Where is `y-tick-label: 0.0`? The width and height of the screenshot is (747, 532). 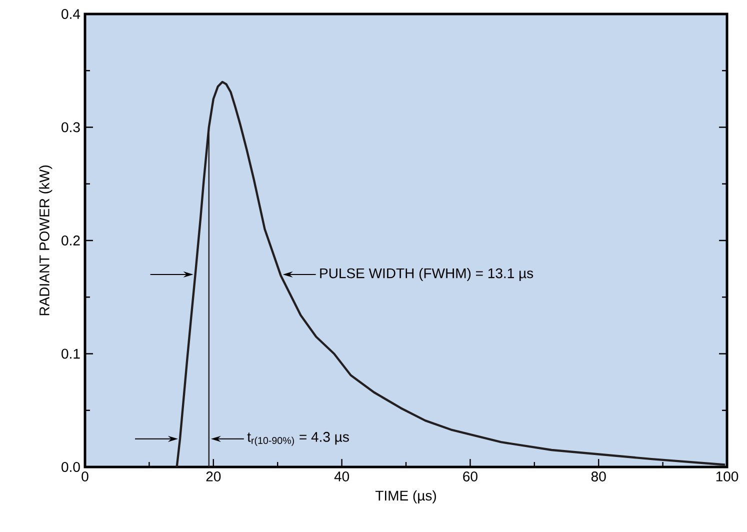
y-tick-label: 0.0 is located at coordinates (71, 467).